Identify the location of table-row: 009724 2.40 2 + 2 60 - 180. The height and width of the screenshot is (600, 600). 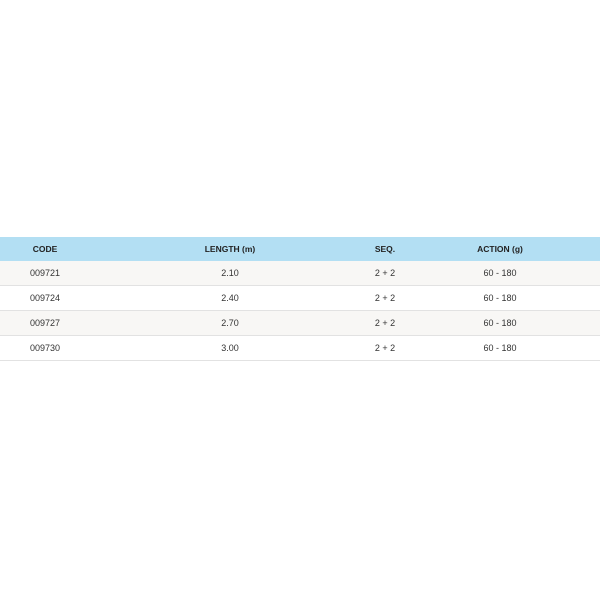
(300, 298).